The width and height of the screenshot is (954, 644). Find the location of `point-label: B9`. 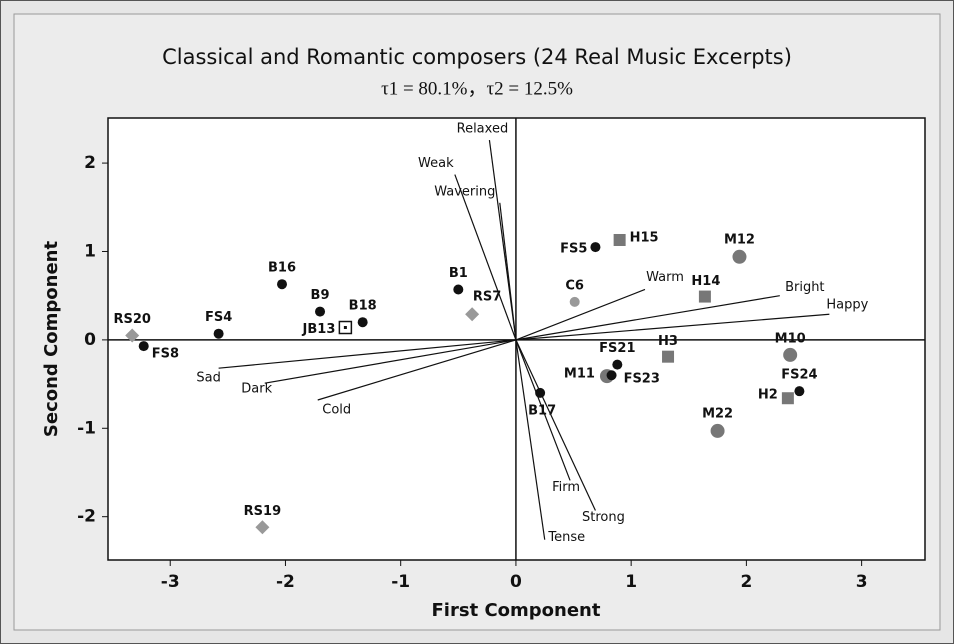

point-label: B9 is located at coordinates (320, 295).